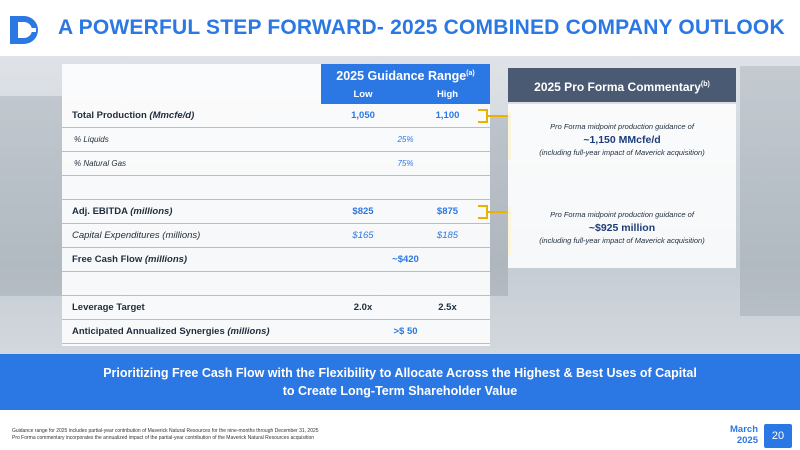 The width and height of the screenshot is (800, 450). I want to click on commentary-panel, so click(622, 186).